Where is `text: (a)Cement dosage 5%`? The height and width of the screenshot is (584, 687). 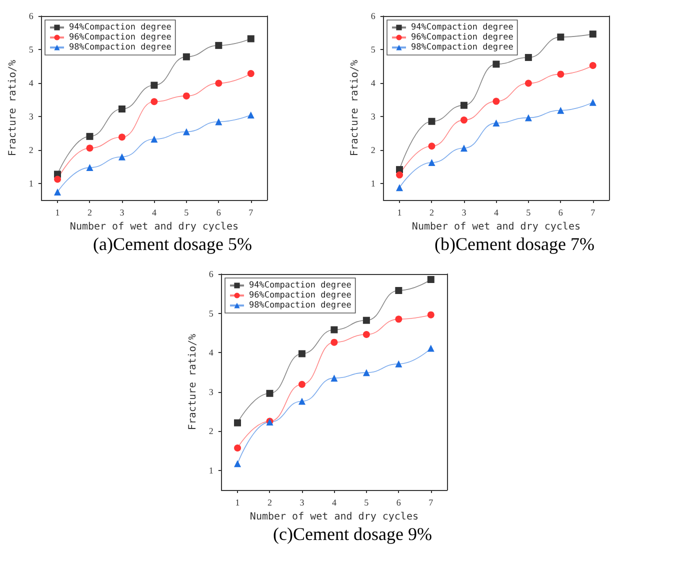 text: (a)Cement dosage 5% is located at coordinates (172, 244).